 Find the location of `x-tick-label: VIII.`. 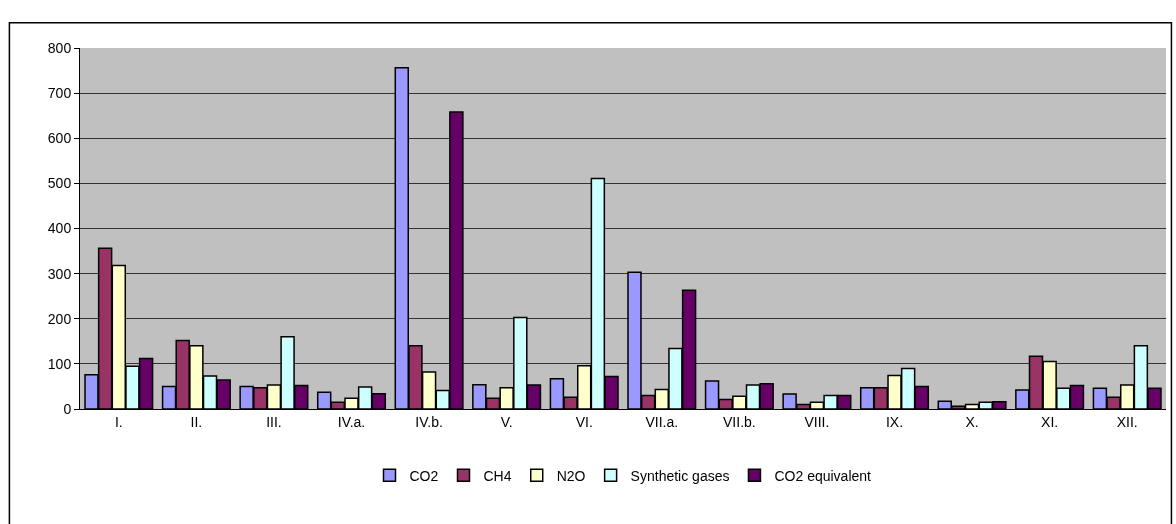

x-tick-label: VIII. is located at coordinates (817, 421).